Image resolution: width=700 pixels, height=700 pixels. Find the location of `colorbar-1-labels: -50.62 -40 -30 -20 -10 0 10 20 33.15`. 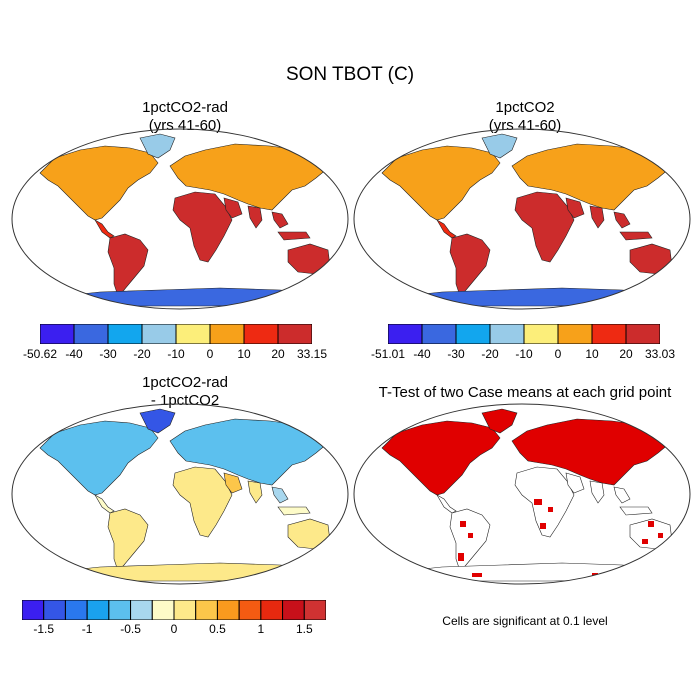

colorbar-1-labels: -50.62 -40 -30 -20 -10 0 10 20 33.15 is located at coordinates (175, 355).